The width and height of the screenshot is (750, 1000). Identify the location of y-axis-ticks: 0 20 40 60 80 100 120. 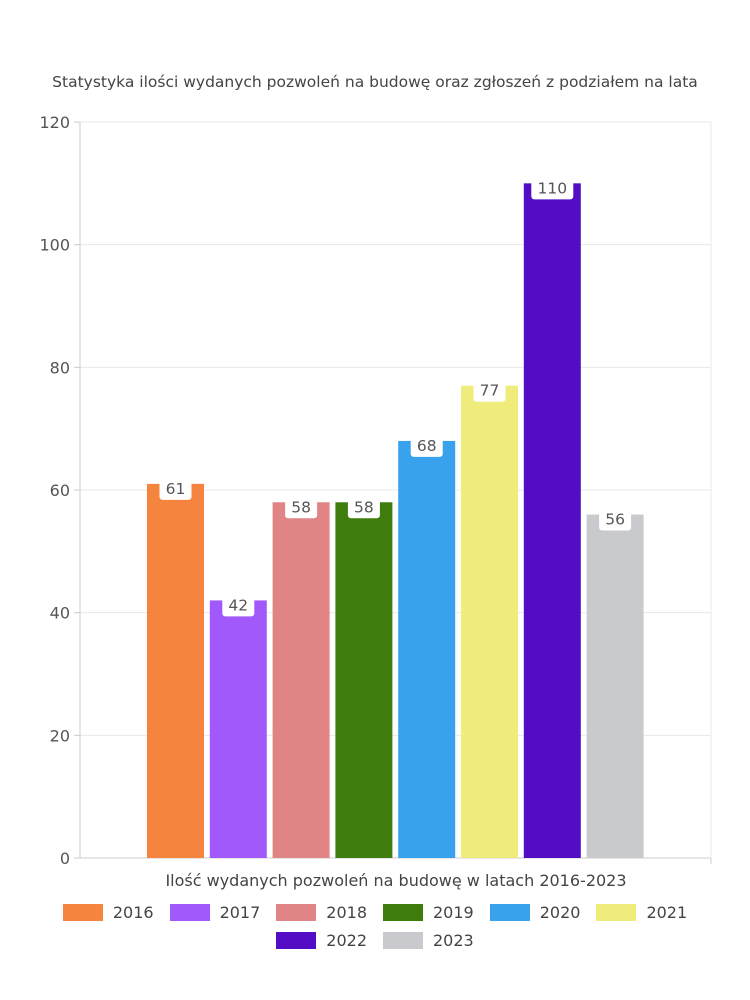
(59, 490).